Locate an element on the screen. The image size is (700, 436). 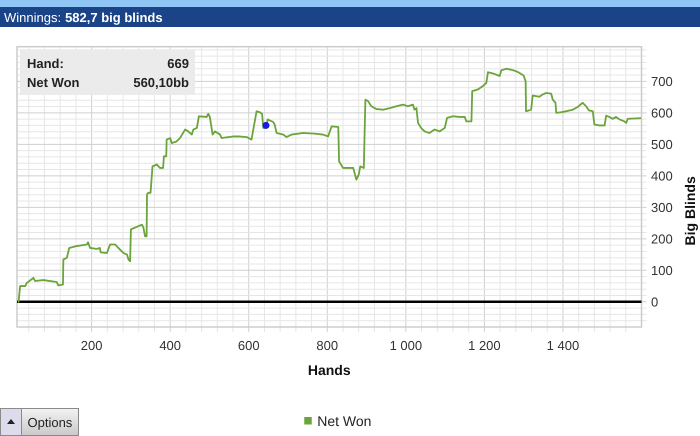
annotation: Hand: is located at coordinates (45, 63).